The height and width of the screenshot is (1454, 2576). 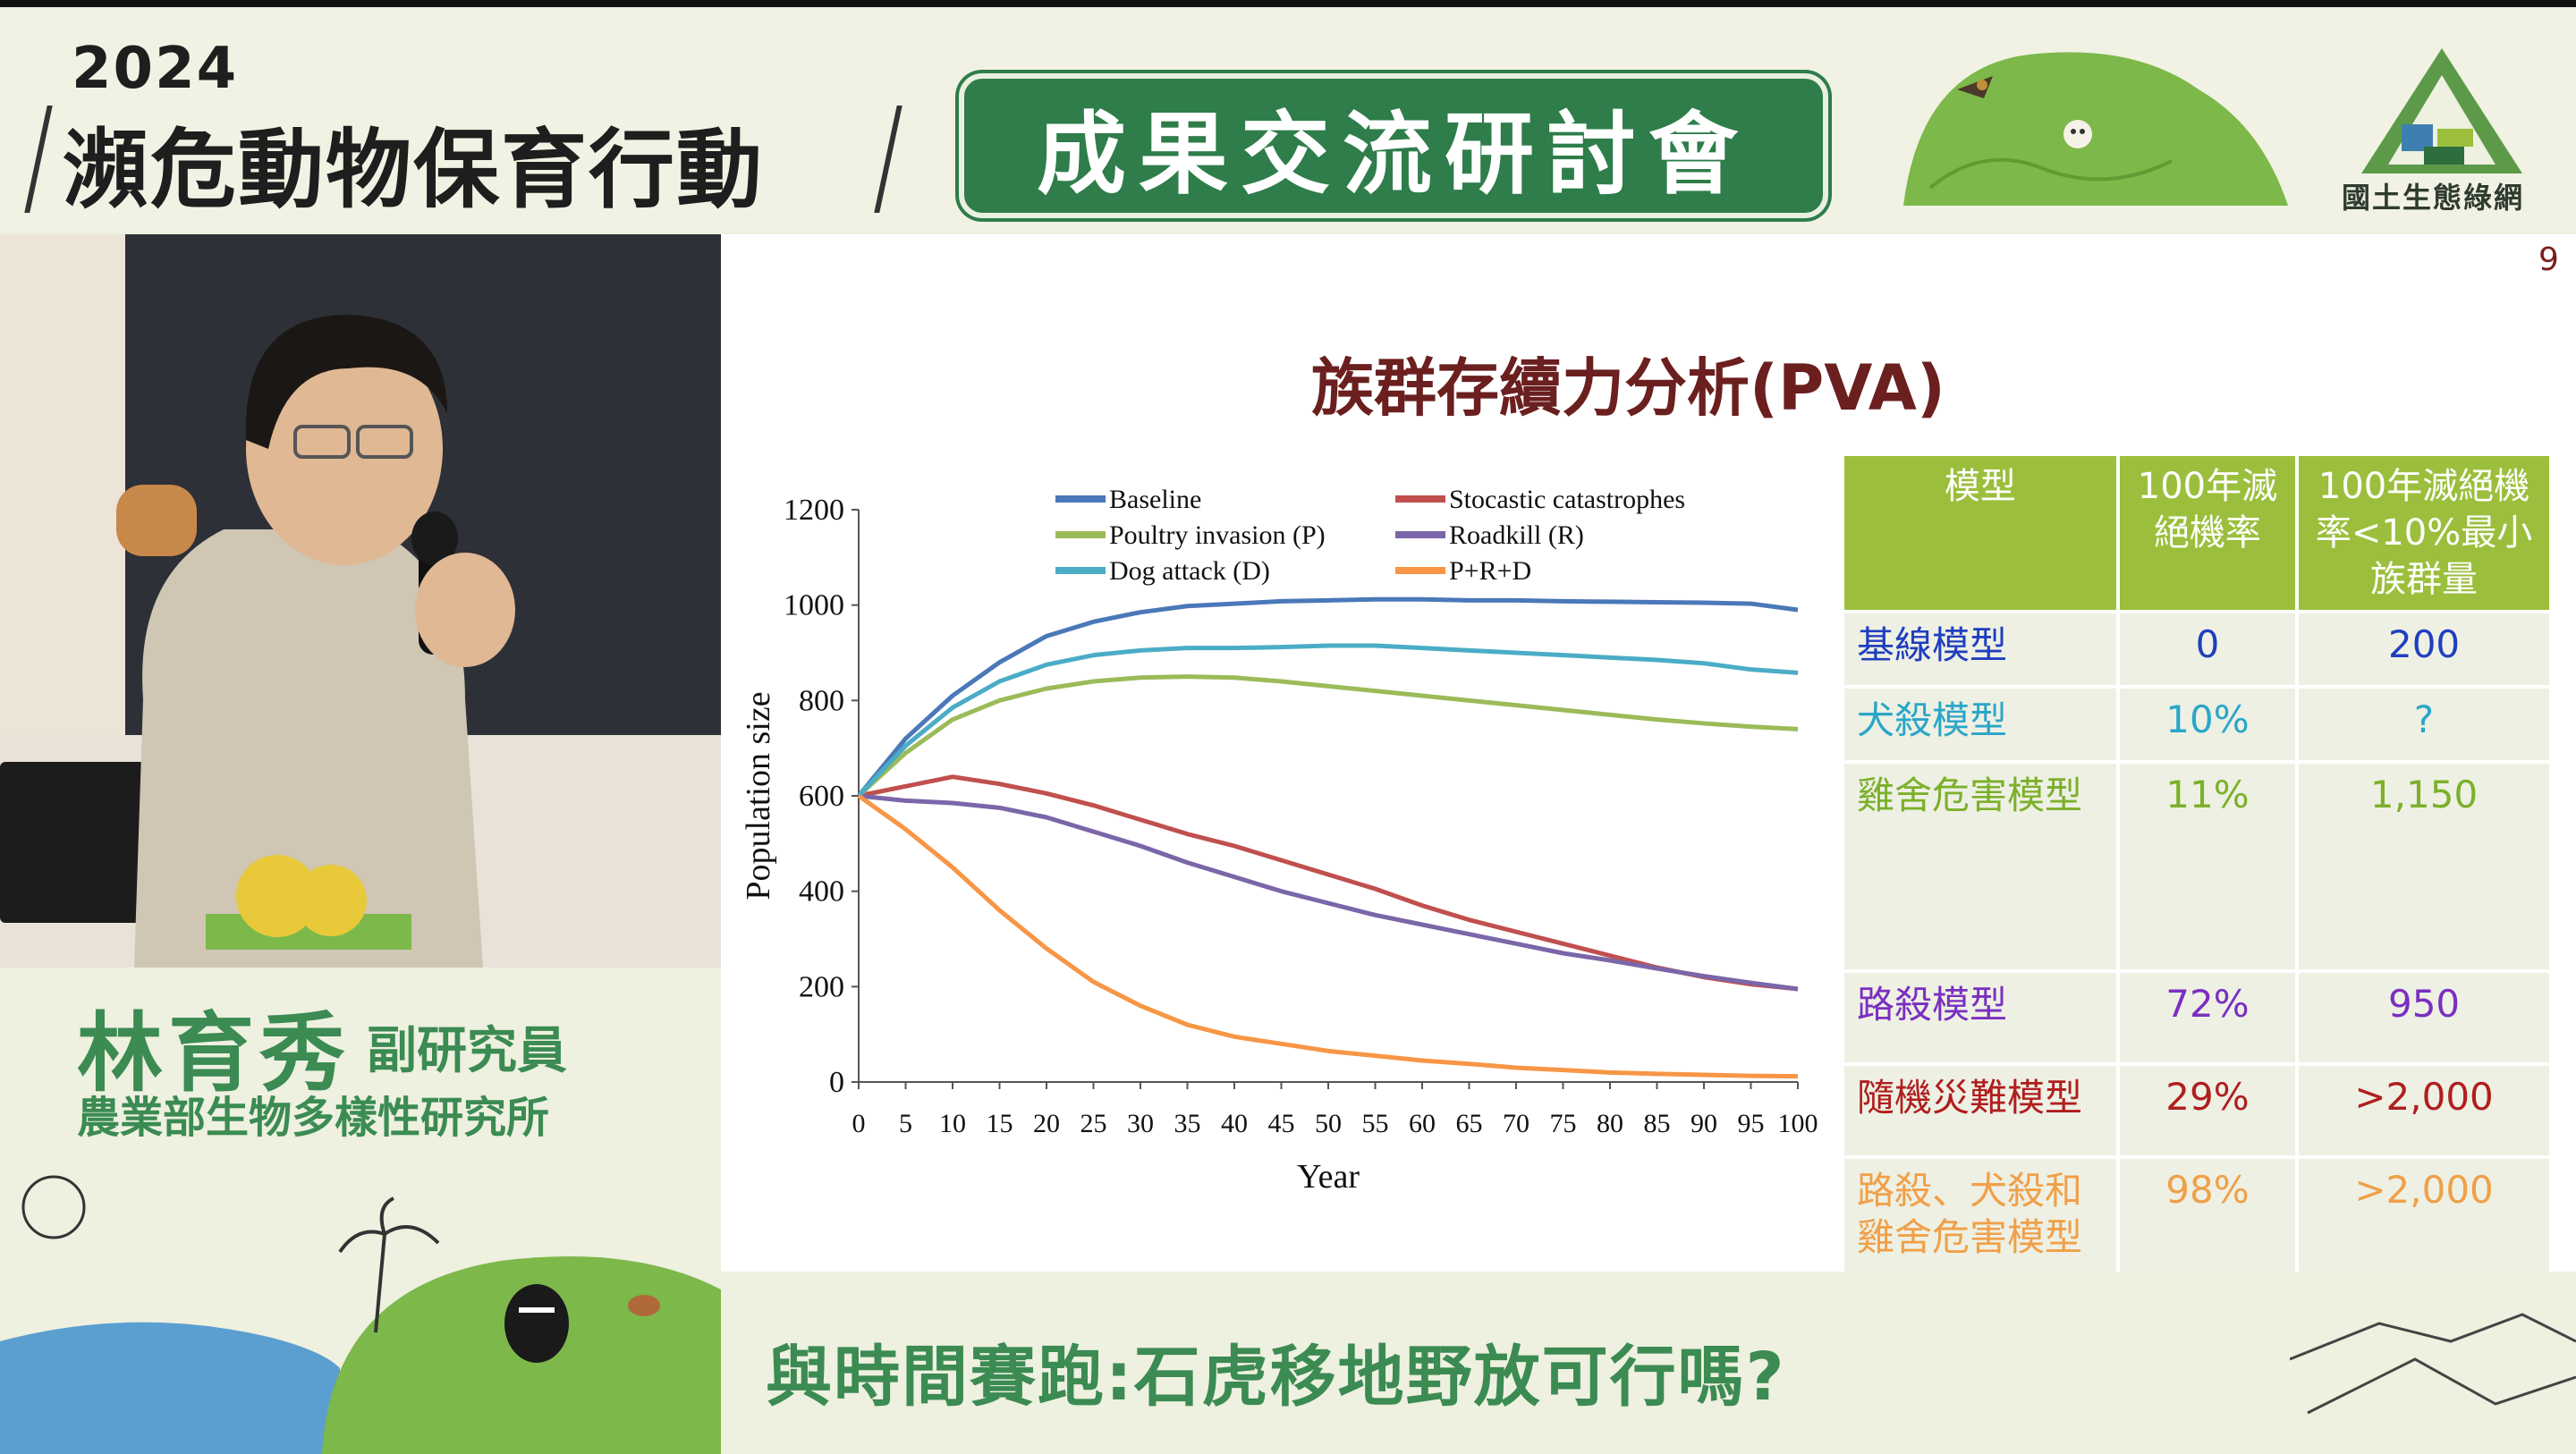 I want to click on top-border, so click(x=1288, y=4).